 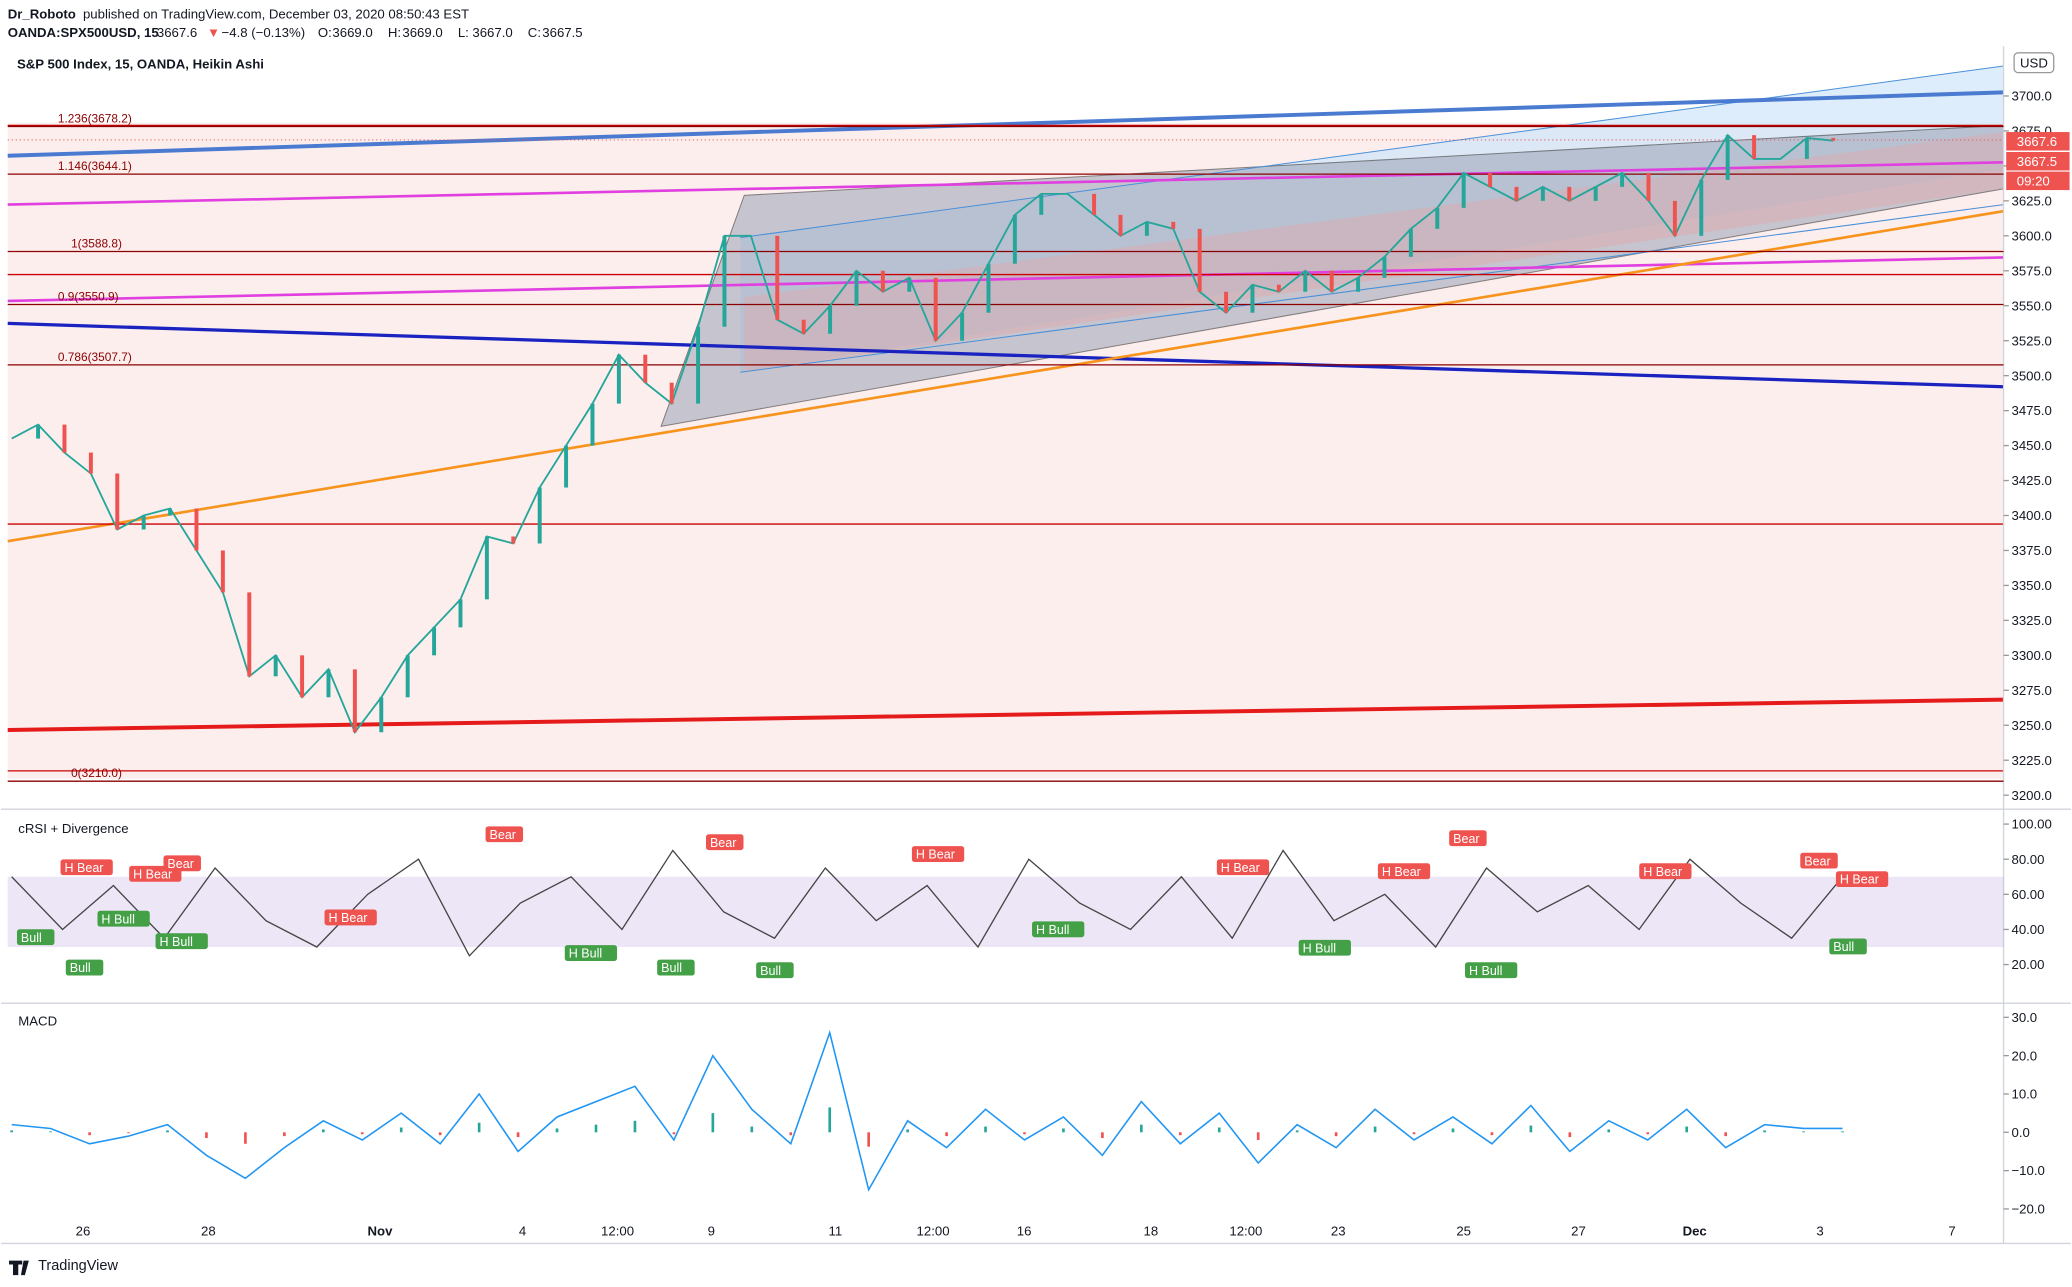 I want to click on crsi-line, so click(x=927, y=903).